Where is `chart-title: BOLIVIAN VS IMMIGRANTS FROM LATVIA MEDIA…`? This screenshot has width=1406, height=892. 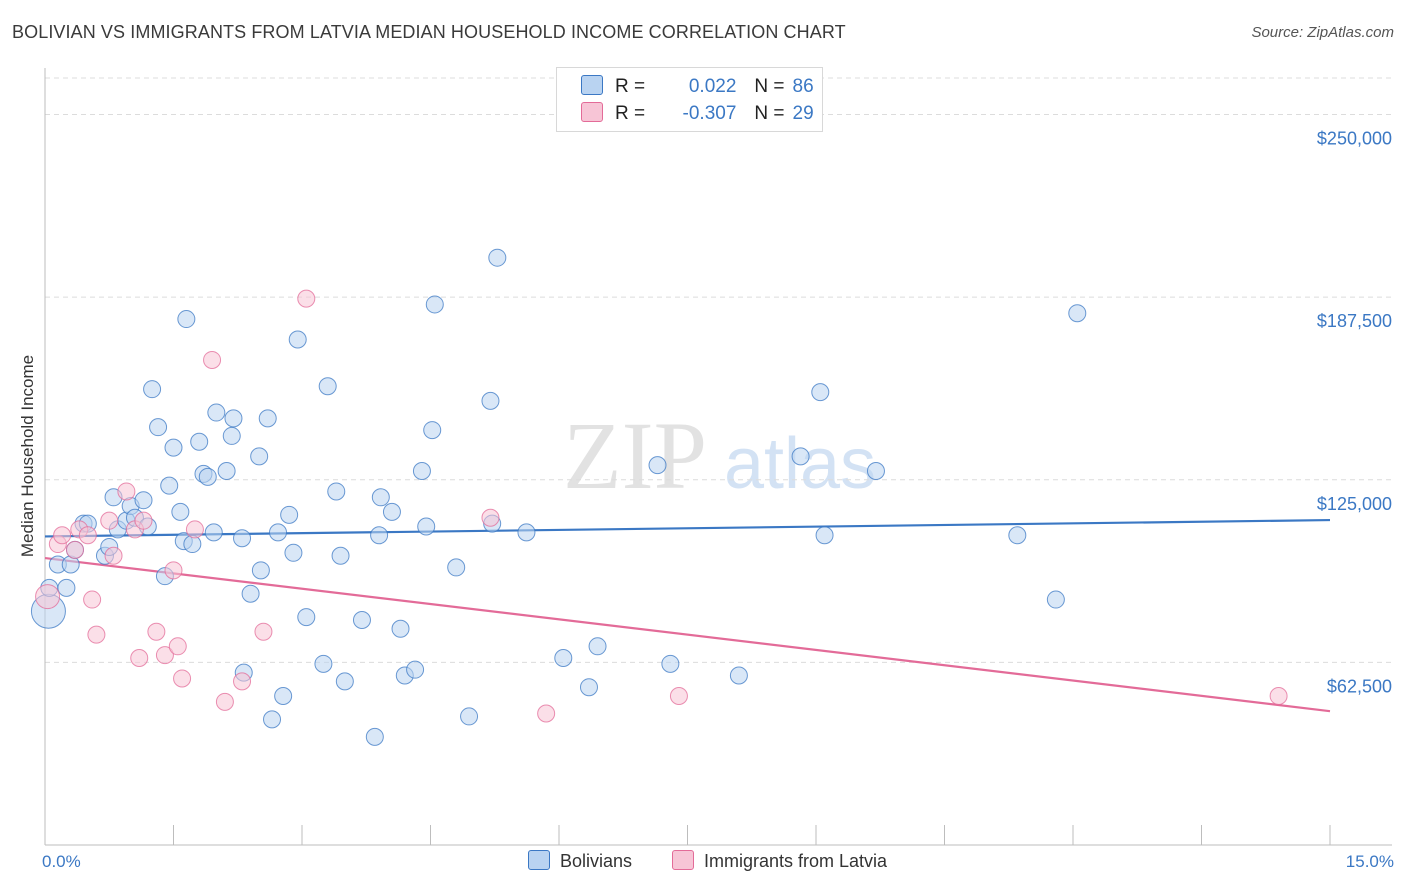 chart-title: BOLIVIAN VS IMMIGRANTS FROM LATVIA MEDIA… is located at coordinates (429, 32).